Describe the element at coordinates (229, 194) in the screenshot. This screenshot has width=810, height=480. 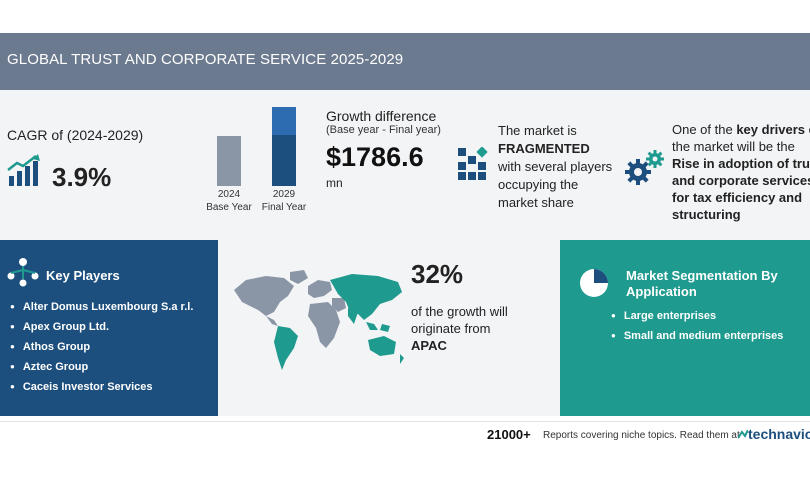
I see `bar-base-year-number: 2024` at that location.